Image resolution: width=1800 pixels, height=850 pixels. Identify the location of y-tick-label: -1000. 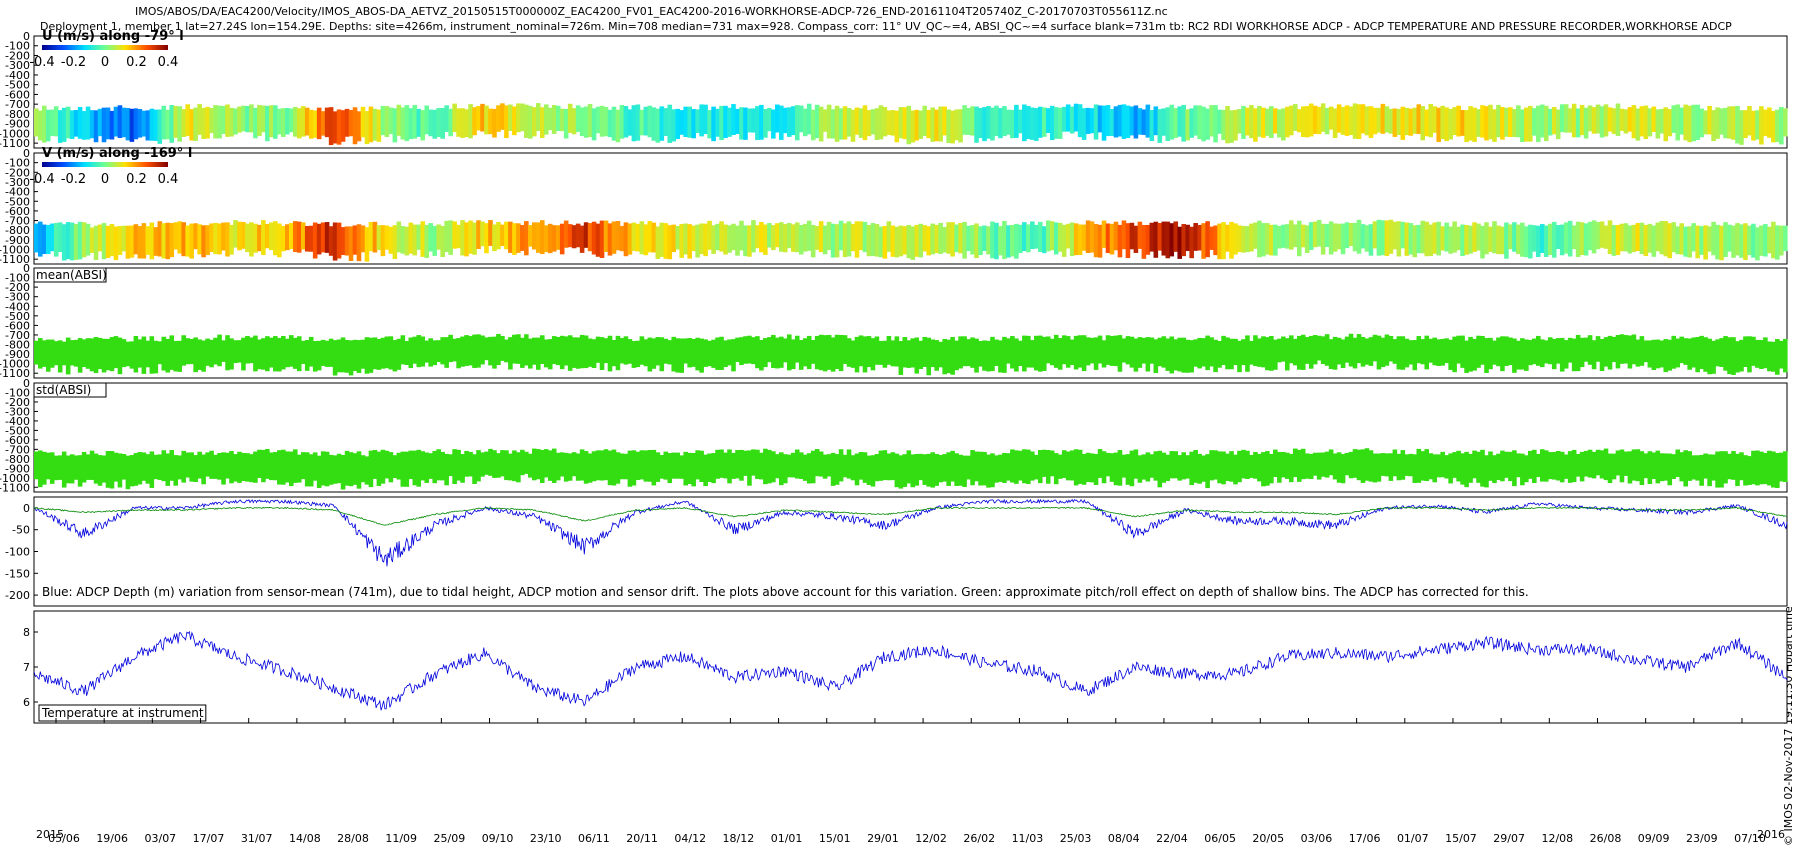
(15, 364).